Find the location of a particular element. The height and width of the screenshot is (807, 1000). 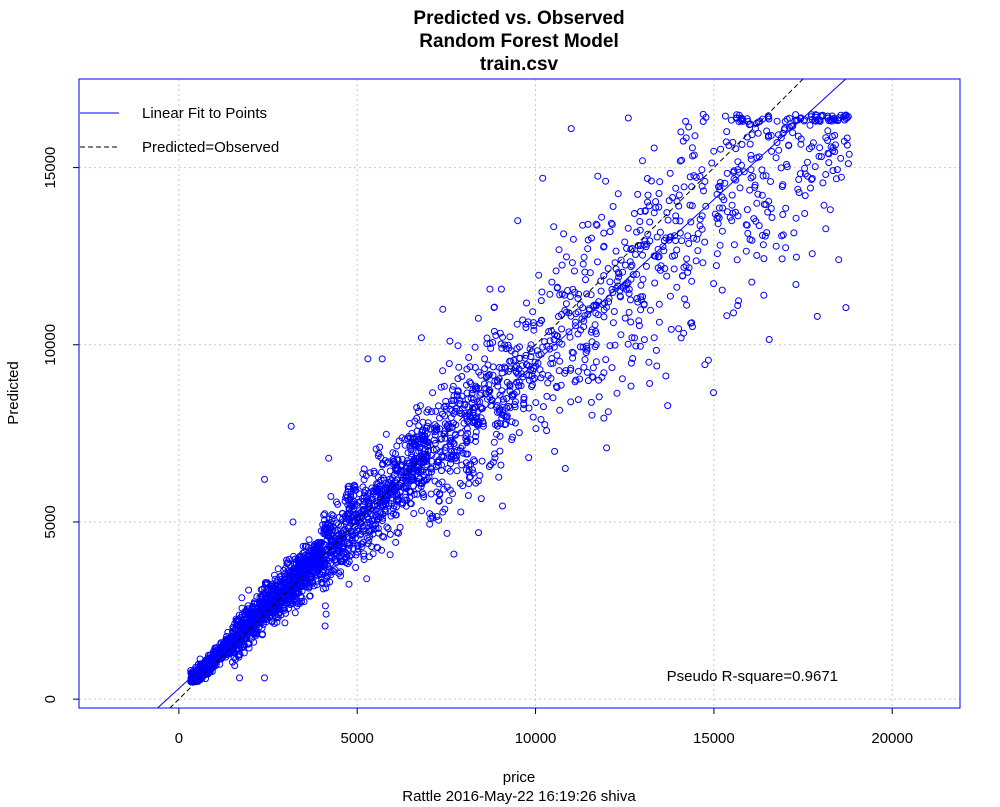

y-axis-ticks: 0 5000 10000 15000 is located at coordinates (60, 425).